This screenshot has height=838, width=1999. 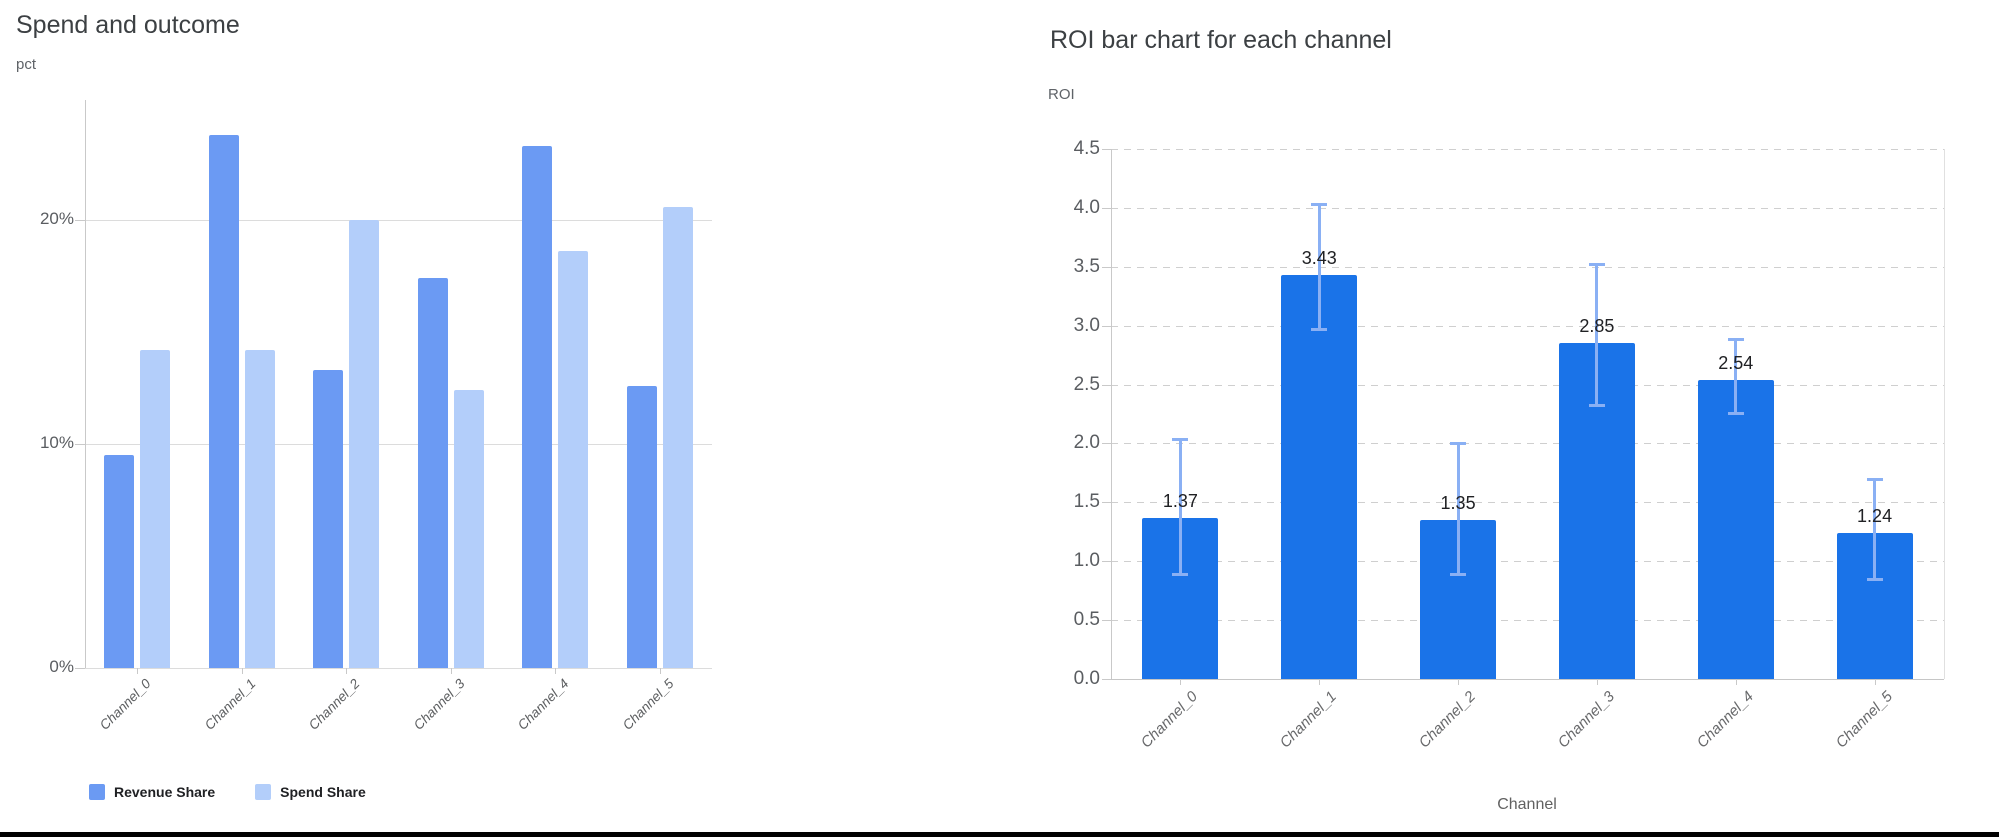 I want to click on legend-item-revenue-share: Revenue Share, so click(x=152, y=792).